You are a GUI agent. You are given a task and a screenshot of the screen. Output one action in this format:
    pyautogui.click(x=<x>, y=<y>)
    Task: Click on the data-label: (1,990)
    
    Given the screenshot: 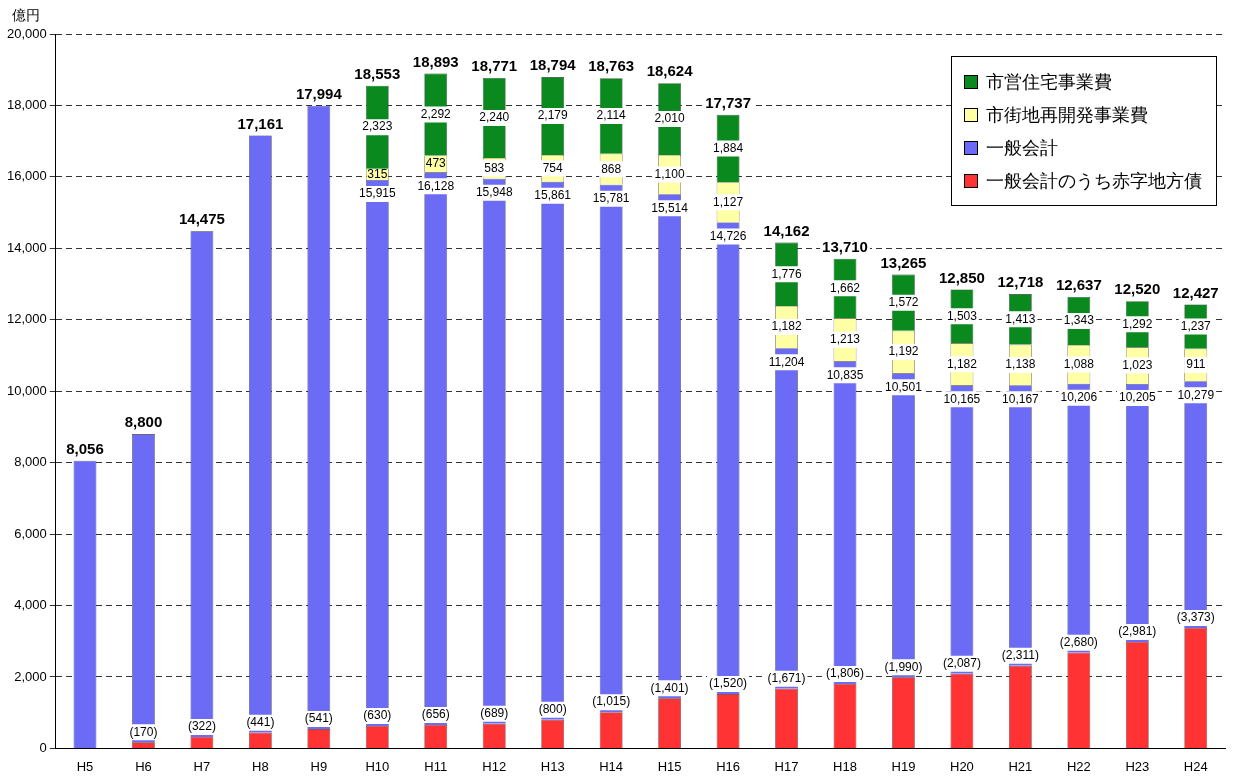 What is the action you would take?
    pyautogui.click(x=903, y=666)
    